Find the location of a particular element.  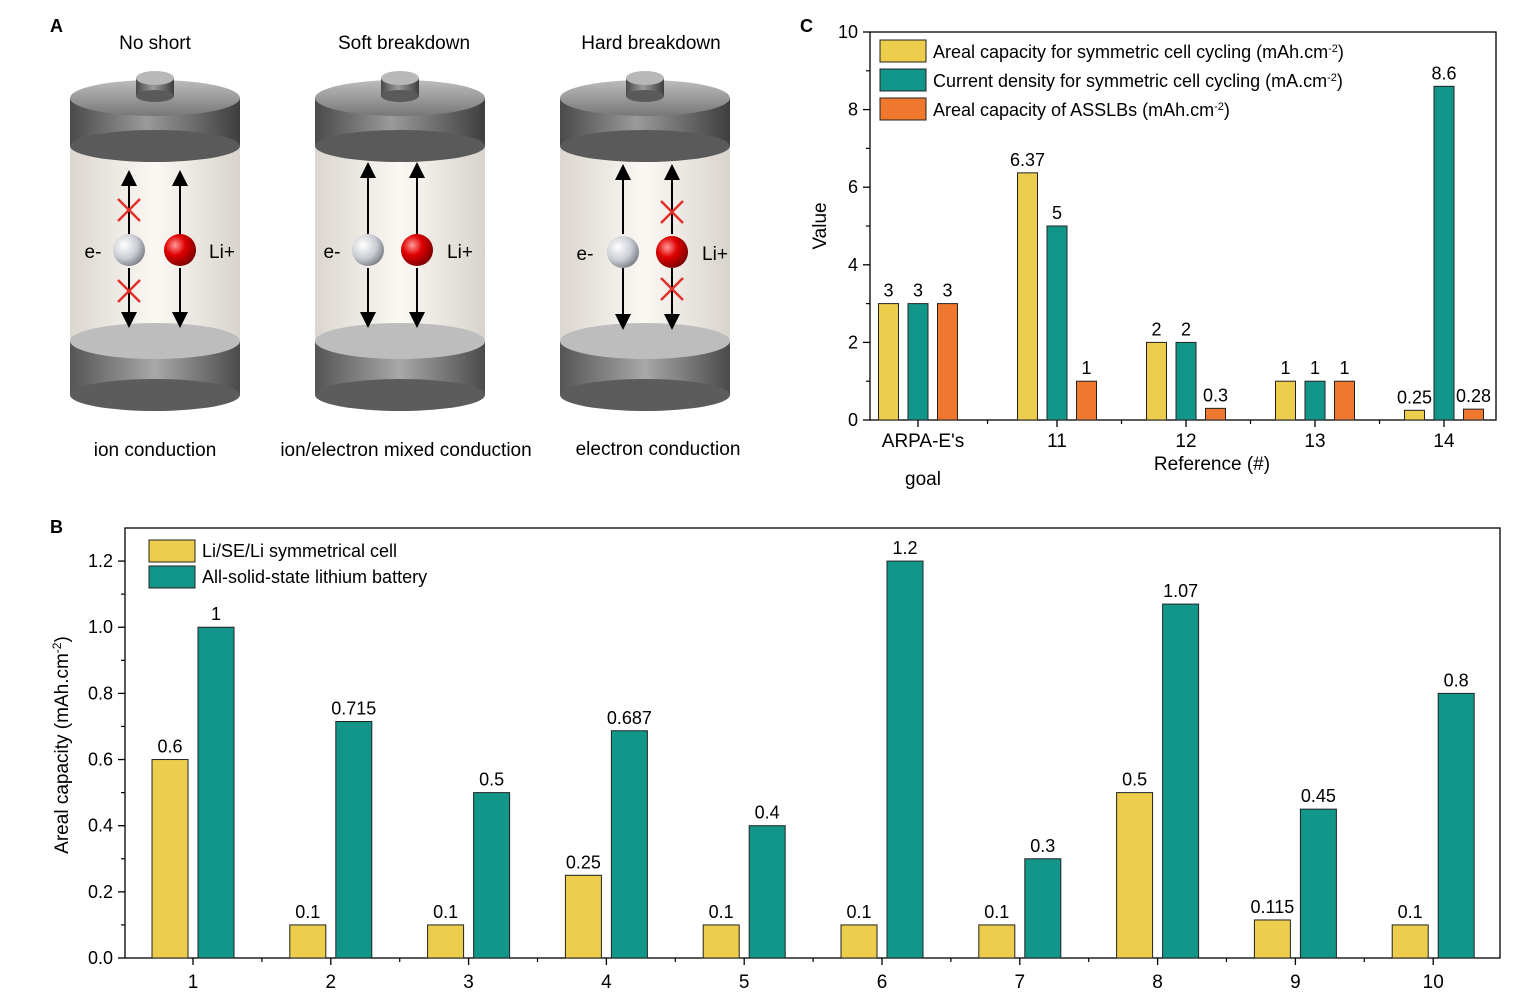

bars is located at coordinates (1181, 253).